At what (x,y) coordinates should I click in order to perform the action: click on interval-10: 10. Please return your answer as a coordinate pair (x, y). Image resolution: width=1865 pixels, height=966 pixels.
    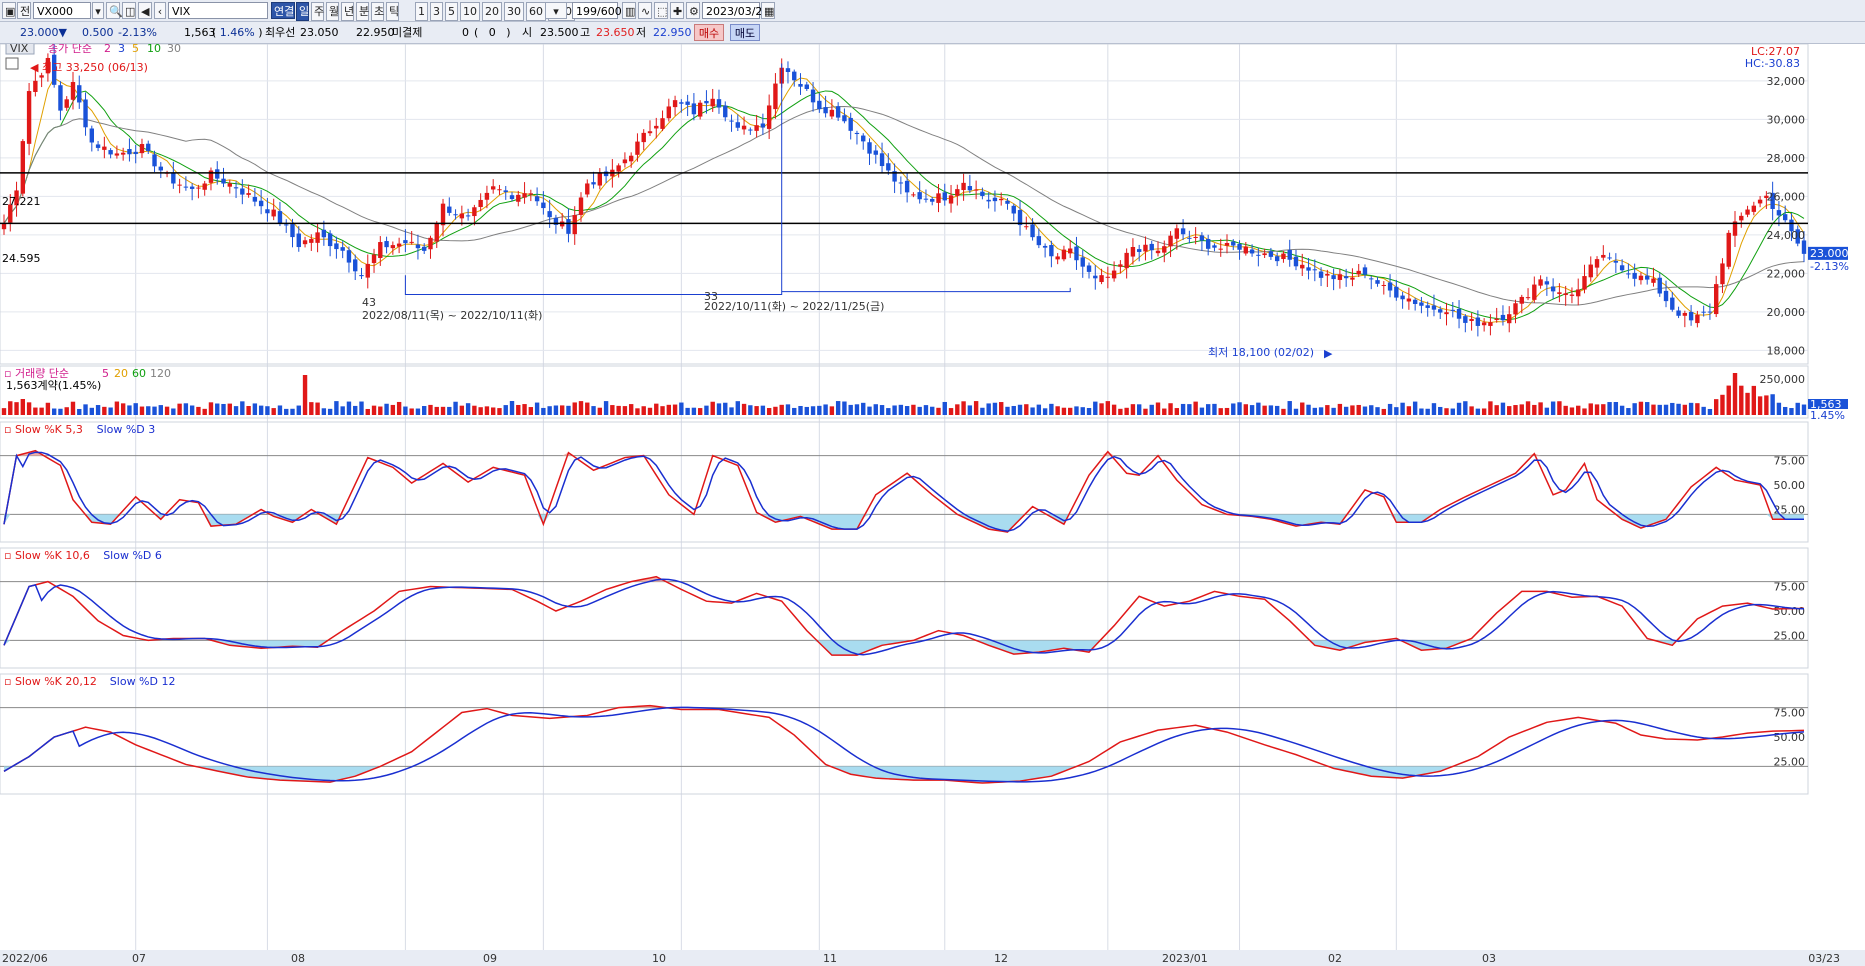
    Looking at the image, I should click on (470, 11).